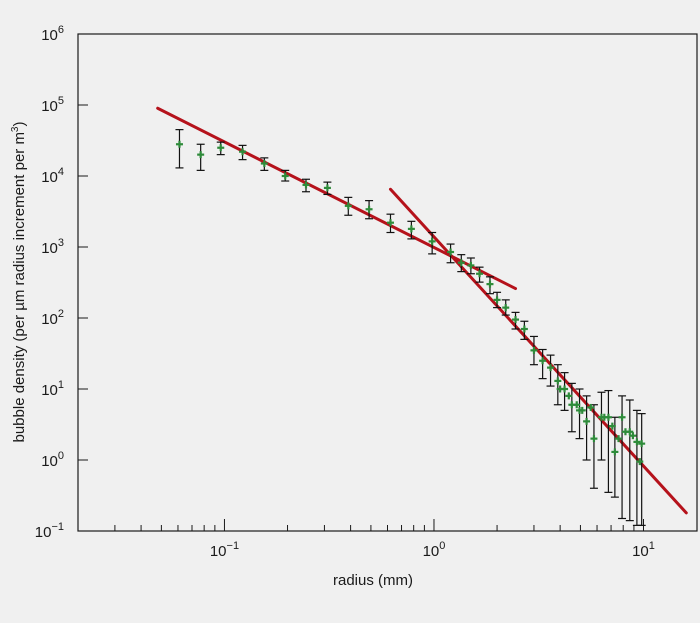 The height and width of the screenshot is (623, 700). I want to click on x-tick-label-exp: −1, so click(233, 546).